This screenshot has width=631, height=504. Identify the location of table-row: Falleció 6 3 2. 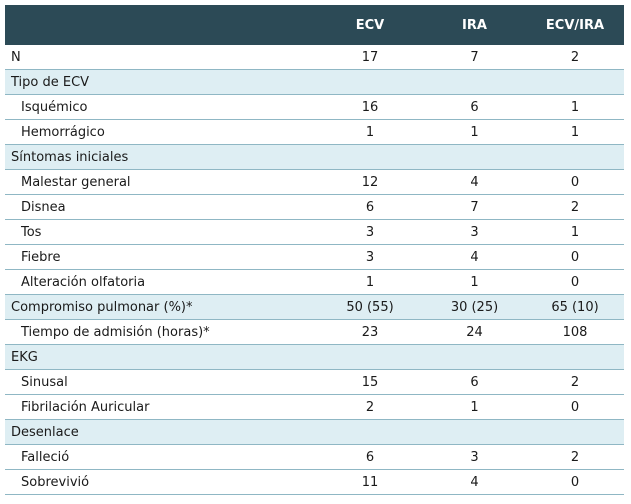
(314, 457).